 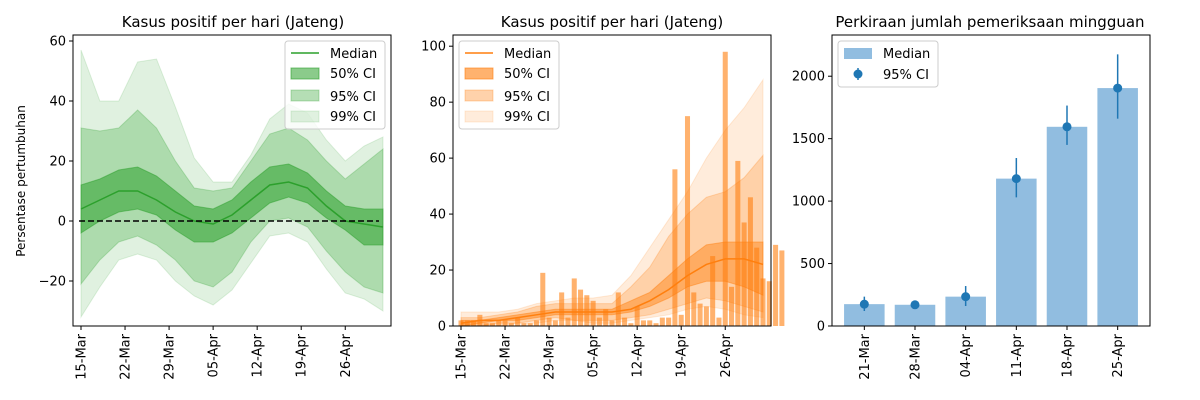 I want to click on tests-xtick-label: 11-Apr, so click(x=1017, y=355).